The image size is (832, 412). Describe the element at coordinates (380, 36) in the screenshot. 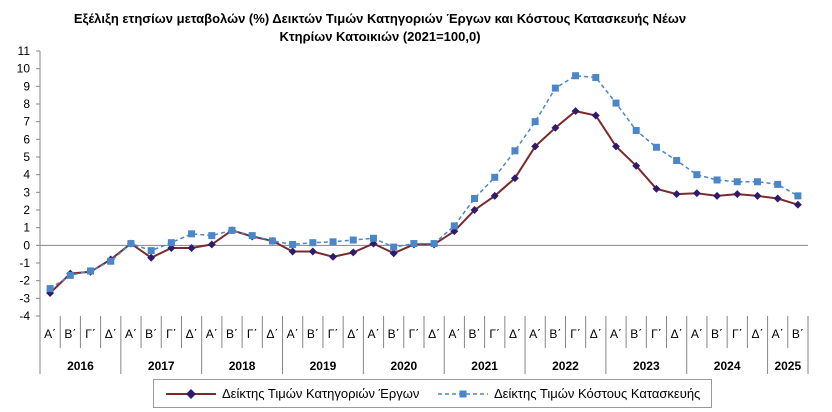

I see `chart-title-line-2: Κτηρίων Κατοικιών (2021=100,0)` at that location.